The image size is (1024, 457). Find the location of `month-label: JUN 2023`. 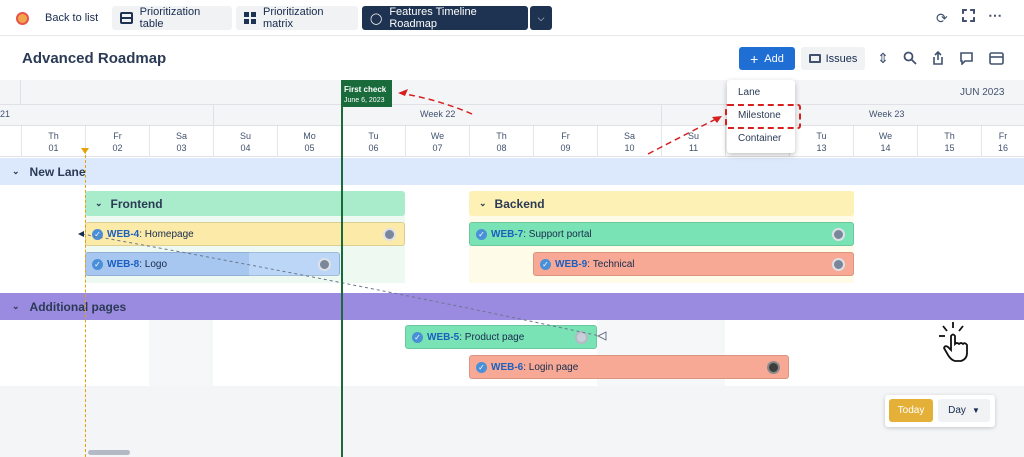

month-label: JUN 2023 is located at coordinates (982, 92).